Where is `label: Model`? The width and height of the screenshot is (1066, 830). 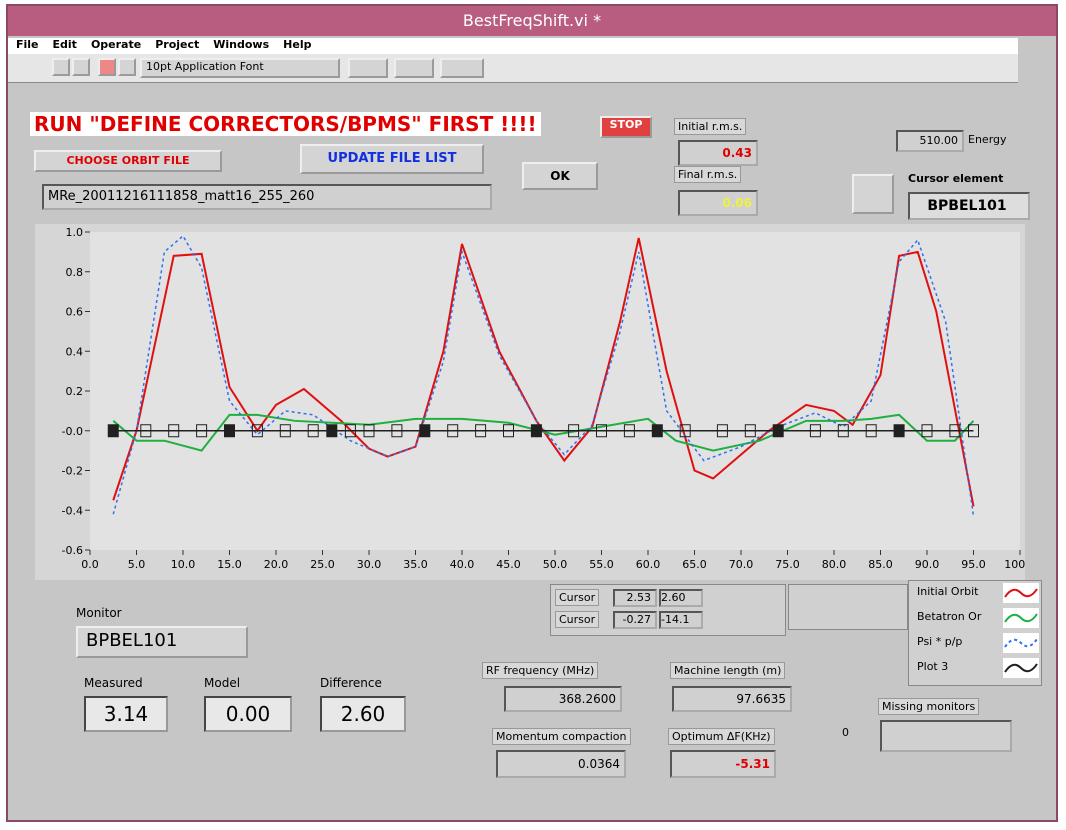
label: Model is located at coordinates (222, 683).